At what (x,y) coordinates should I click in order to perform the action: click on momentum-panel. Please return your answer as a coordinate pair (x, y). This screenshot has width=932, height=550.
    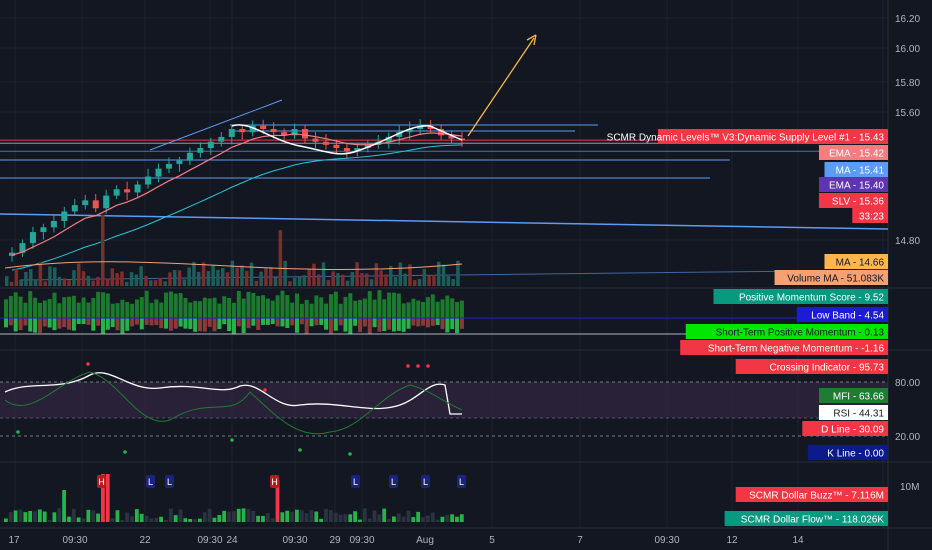
    Looking at the image, I should click on (444, 312).